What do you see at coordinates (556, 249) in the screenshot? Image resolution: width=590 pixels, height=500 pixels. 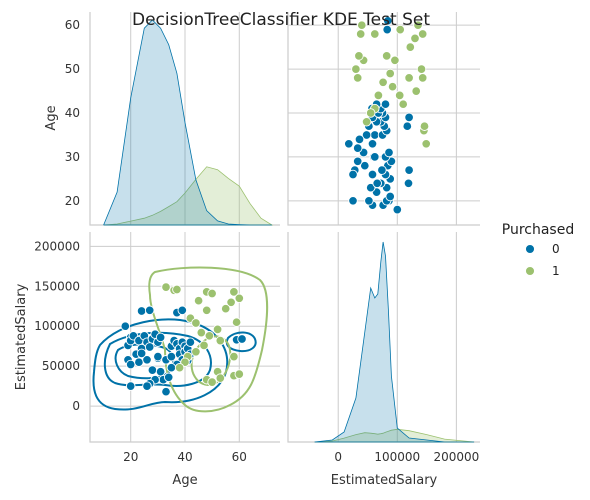 I see `legend-label-0: 0` at bounding box center [556, 249].